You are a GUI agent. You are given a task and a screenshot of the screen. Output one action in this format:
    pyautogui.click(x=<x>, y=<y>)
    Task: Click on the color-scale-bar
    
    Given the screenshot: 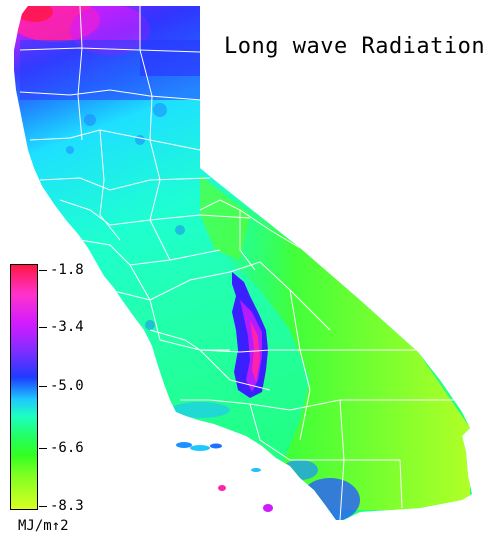 What is the action you would take?
    pyautogui.click(x=24, y=387)
    